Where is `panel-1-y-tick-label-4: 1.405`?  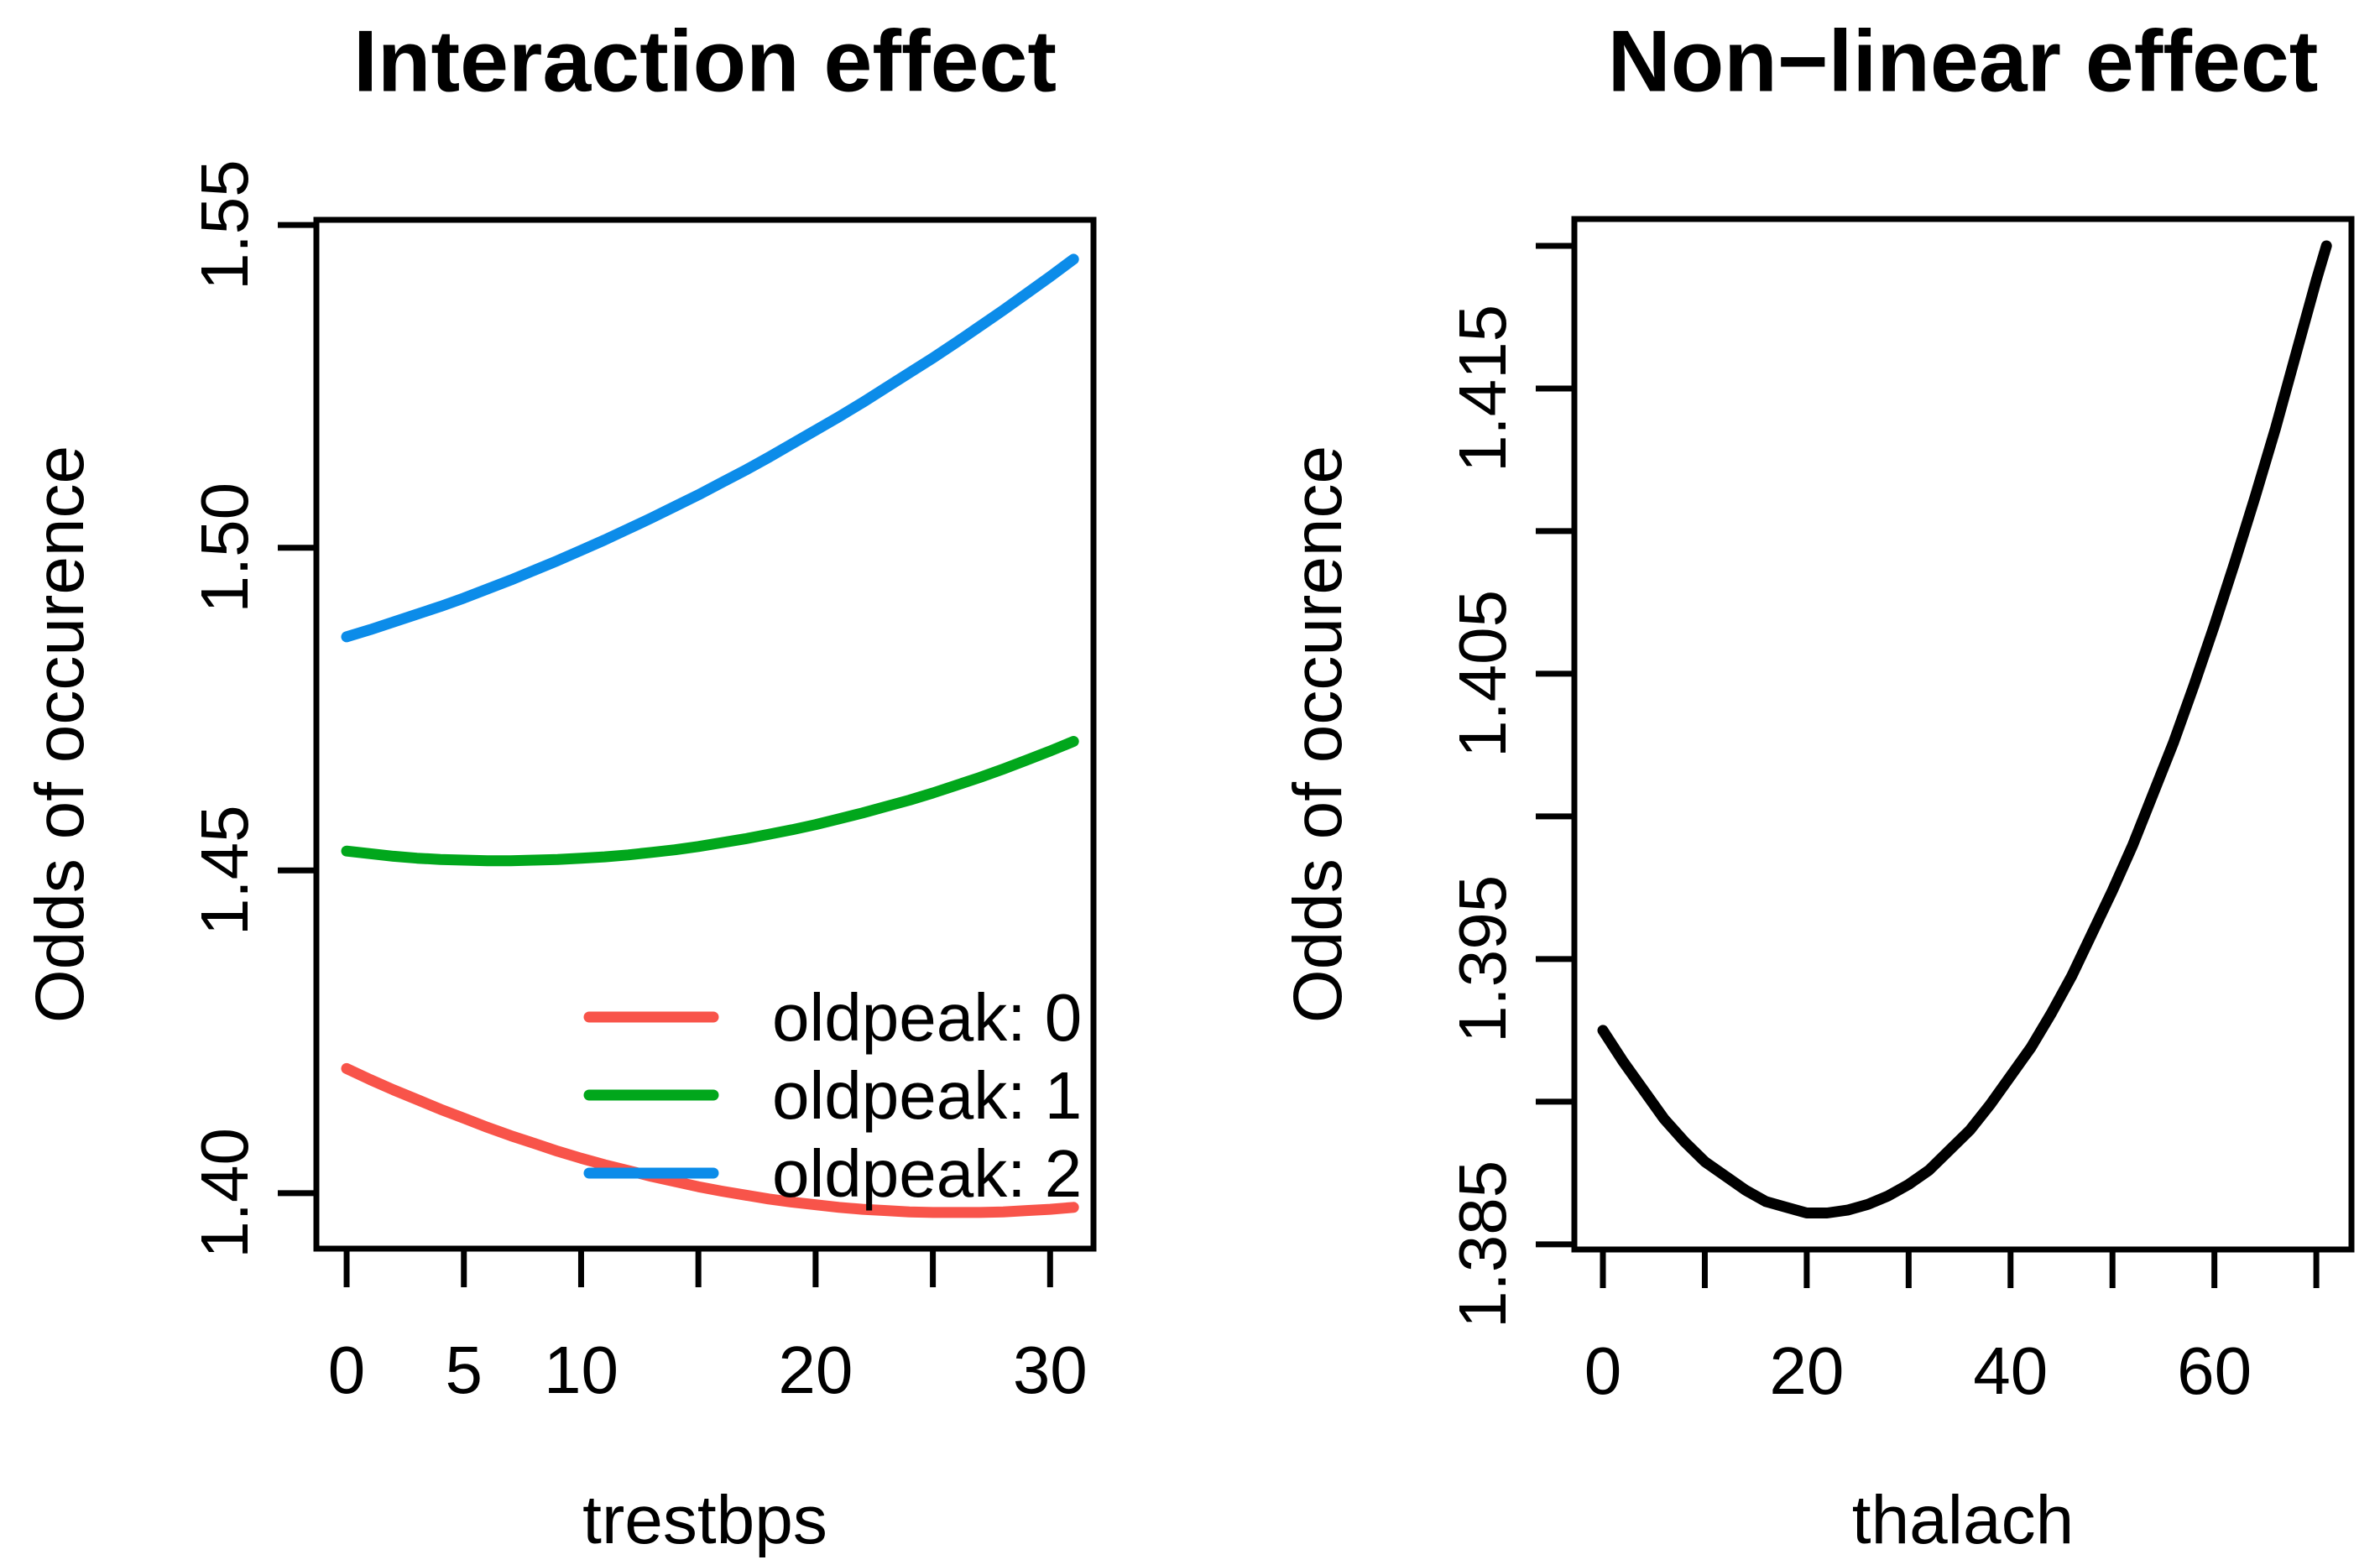
panel-1-y-tick-label-4: 1.405 is located at coordinates (1482, 674).